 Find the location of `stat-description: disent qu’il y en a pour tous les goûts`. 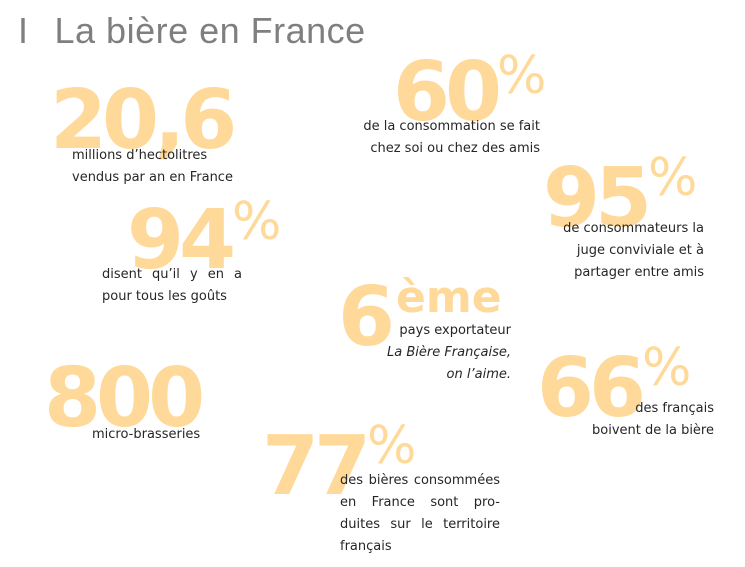

stat-description: disent qu’il y en a pour tous les goûts is located at coordinates (172, 285).